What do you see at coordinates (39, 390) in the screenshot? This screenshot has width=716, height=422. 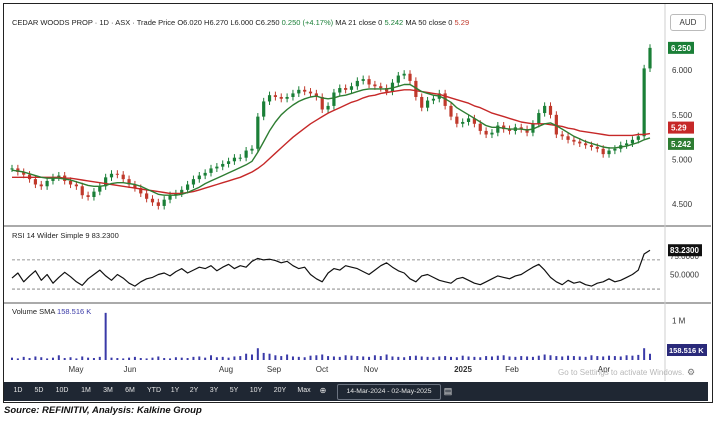 I see `timeframe-button-5d: 5D` at bounding box center [39, 390].